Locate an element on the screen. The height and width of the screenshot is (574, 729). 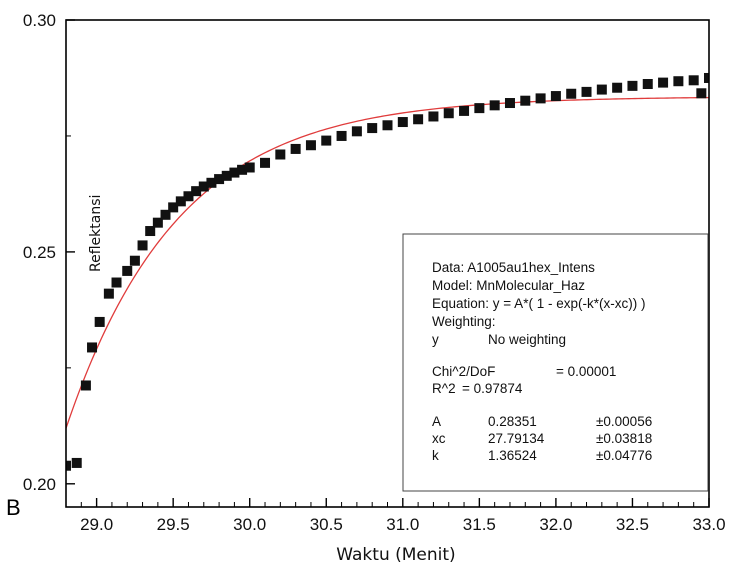
param-k-error: ±0.04776 is located at coordinates (624, 455).